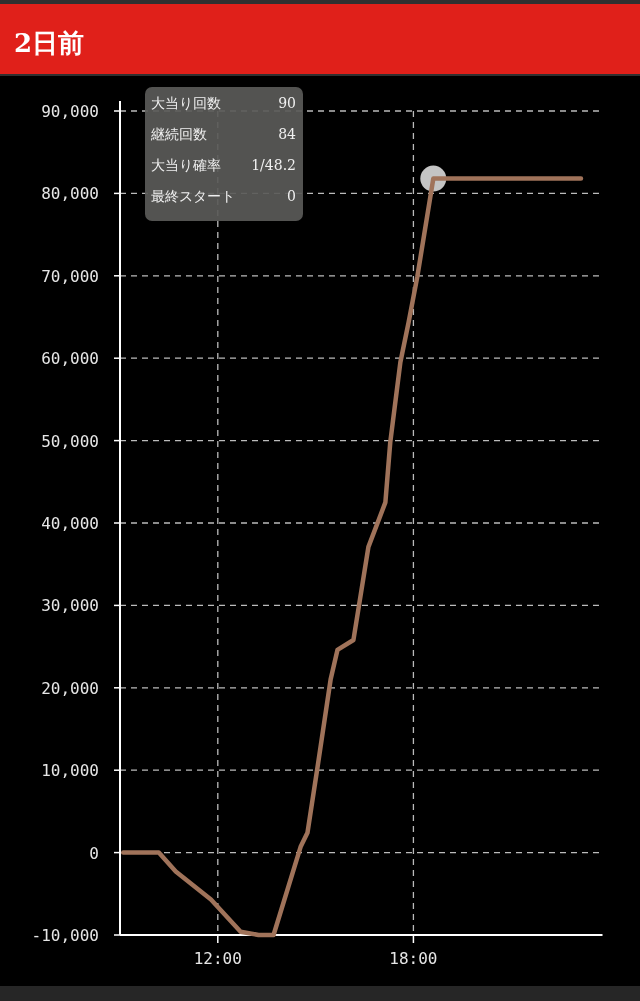 The height and width of the screenshot is (1001, 640). What do you see at coordinates (70, 276) in the screenshot?
I see `y-tick-label: 70,000` at bounding box center [70, 276].